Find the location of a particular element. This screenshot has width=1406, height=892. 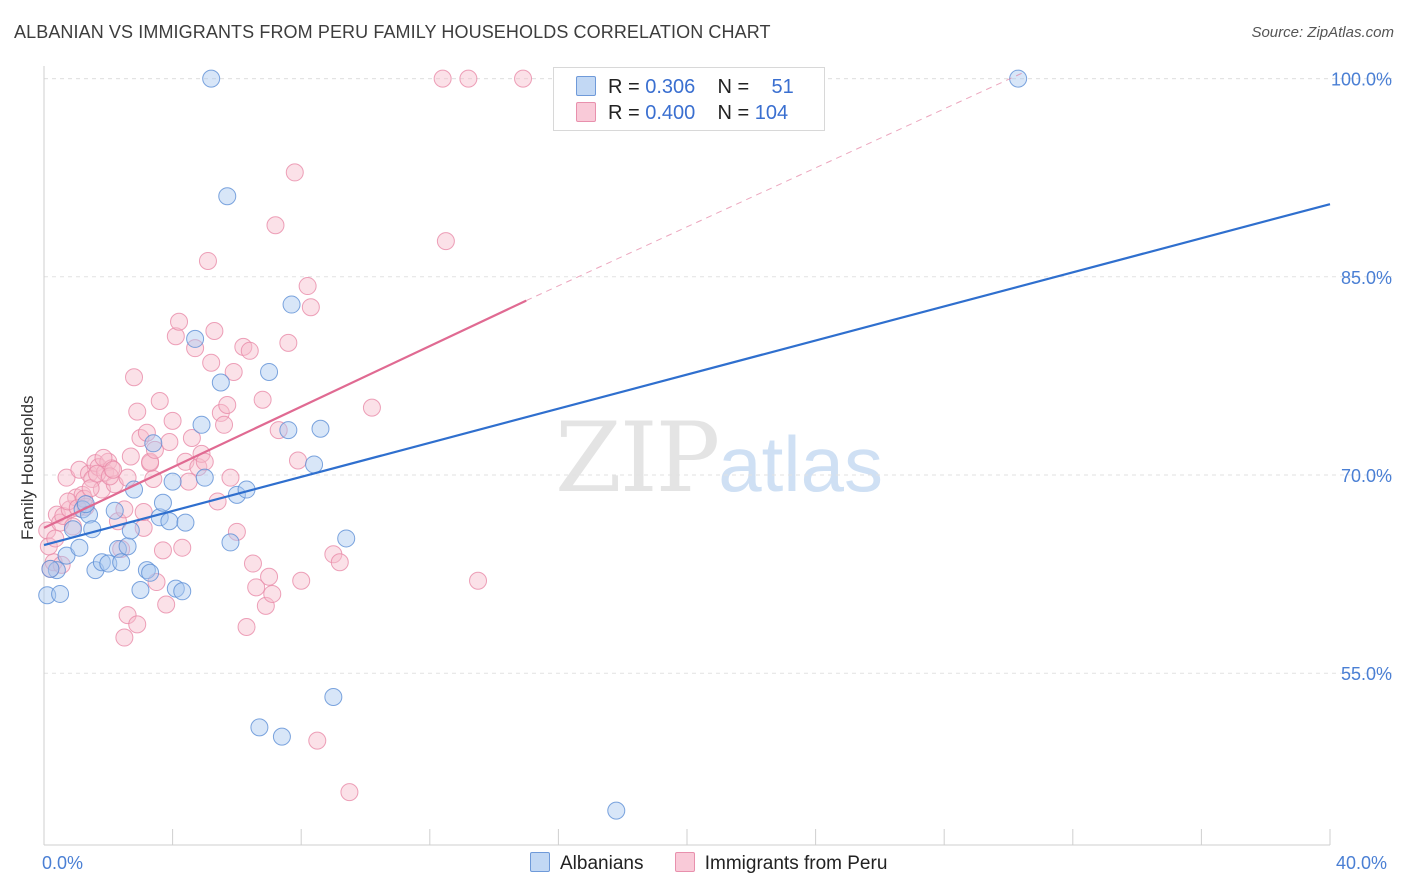

legend-row-albanians: R = 0.306 N = 51 is located at coordinates (685, 88).